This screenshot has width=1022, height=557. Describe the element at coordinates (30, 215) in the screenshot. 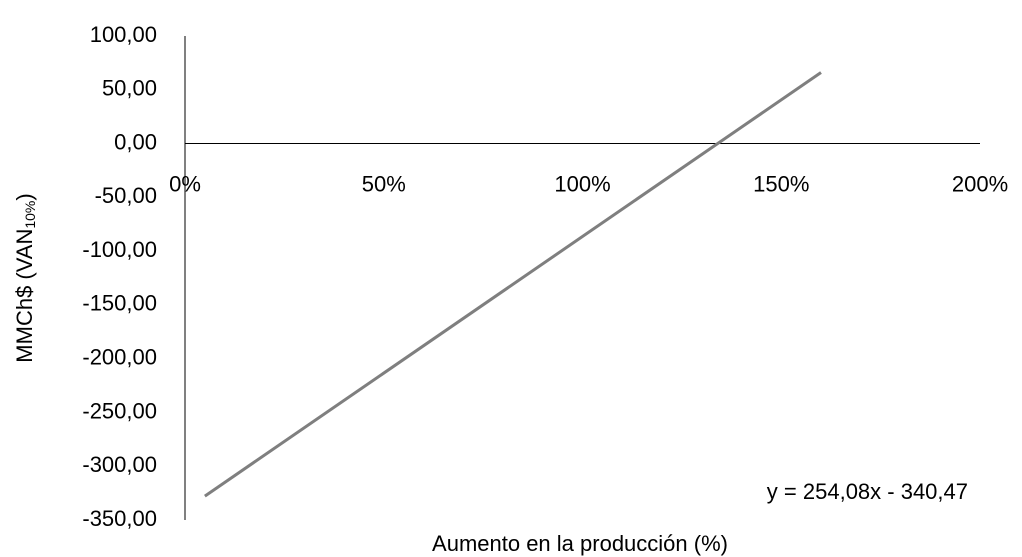

I see `y-axis-label-subscript: 10%` at that location.